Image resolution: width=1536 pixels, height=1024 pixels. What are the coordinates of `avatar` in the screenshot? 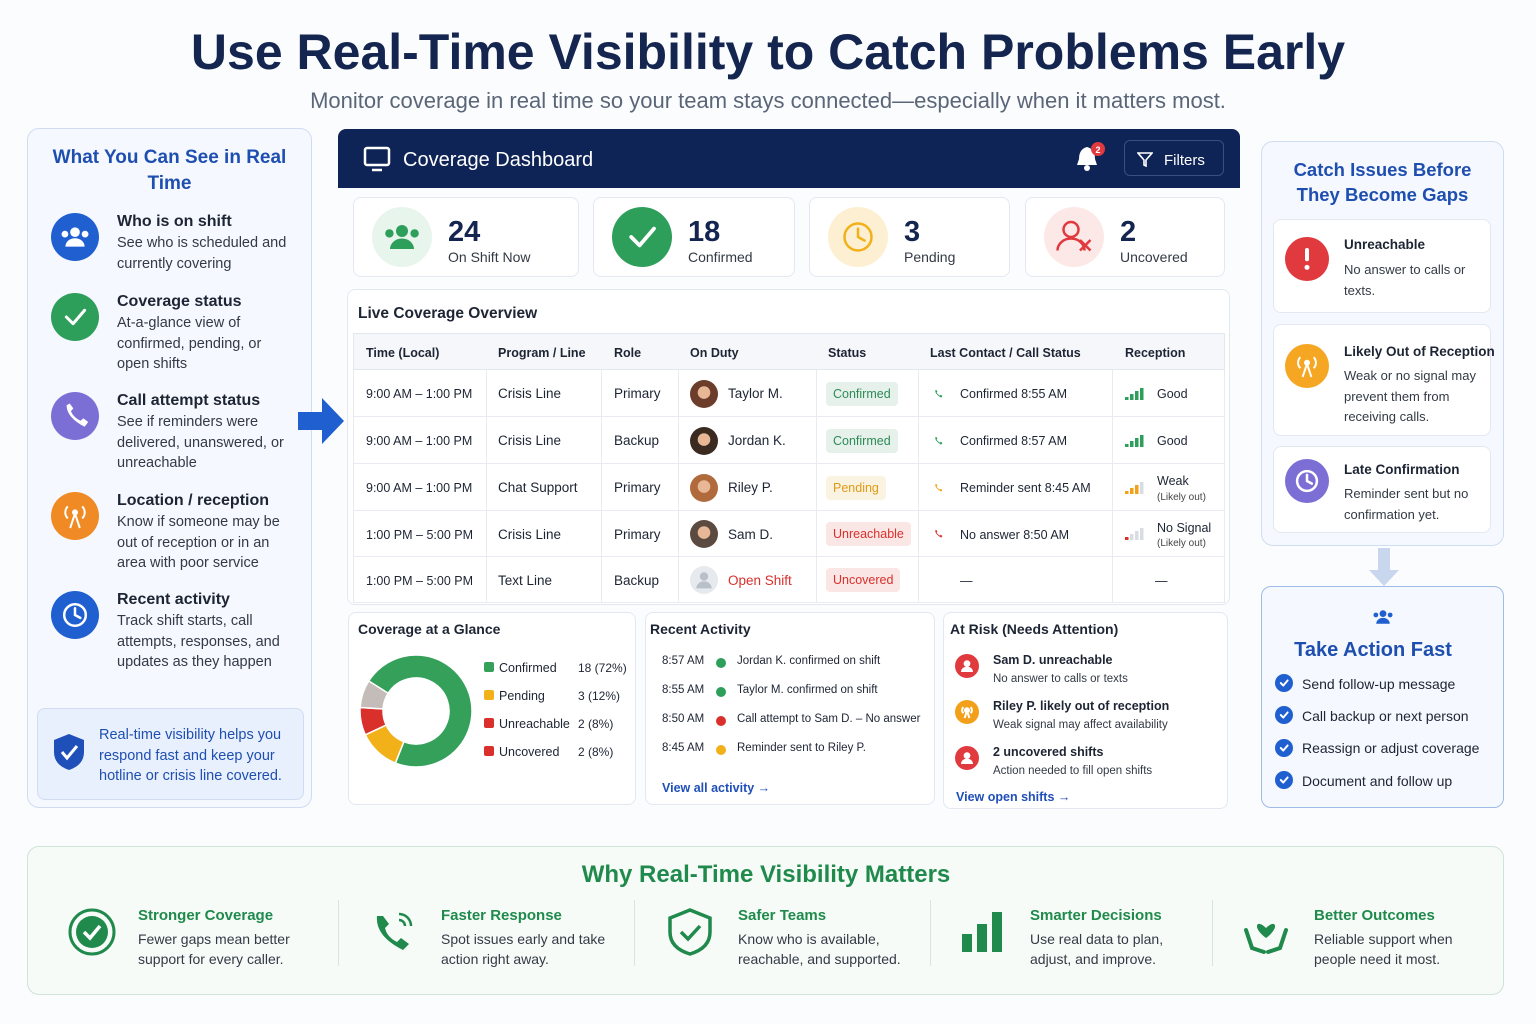 It's located at (704, 393).